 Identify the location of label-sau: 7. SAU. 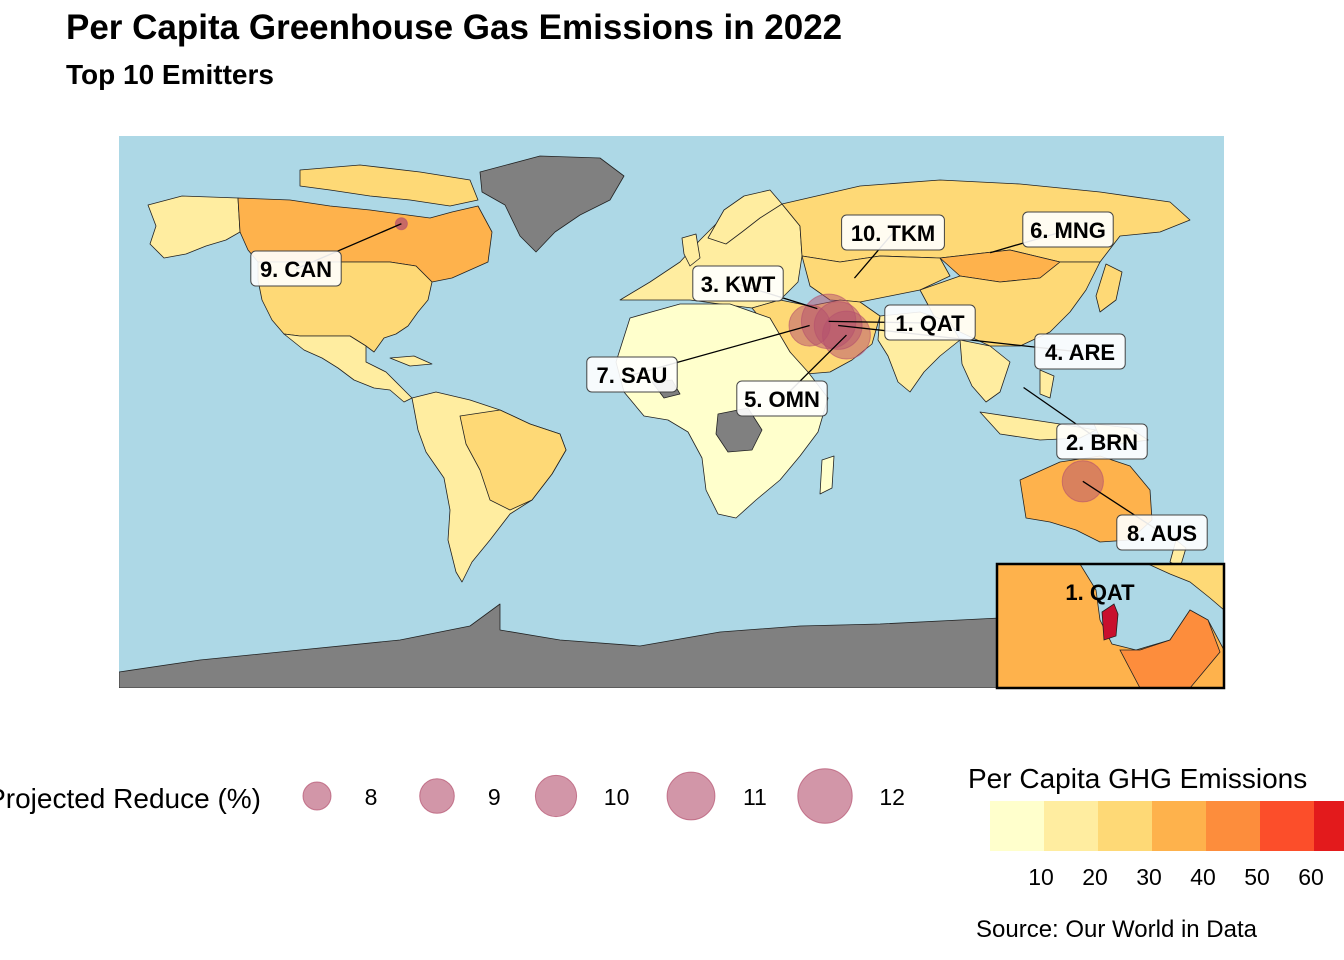
(632, 374).